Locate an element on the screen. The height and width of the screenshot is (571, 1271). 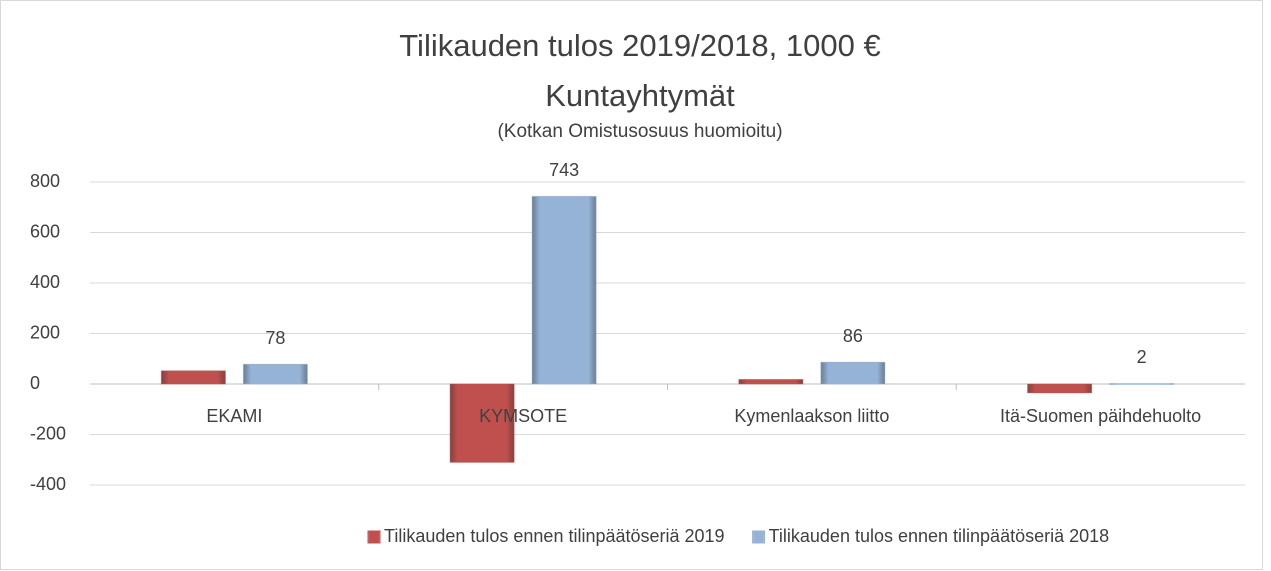
y-tick-label: -400 is located at coordinates (48, 484).